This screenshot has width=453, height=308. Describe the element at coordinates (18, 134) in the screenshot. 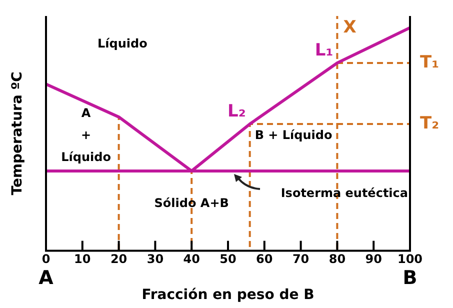

I see `y-axis-title: Temperatura ºC` at that location.